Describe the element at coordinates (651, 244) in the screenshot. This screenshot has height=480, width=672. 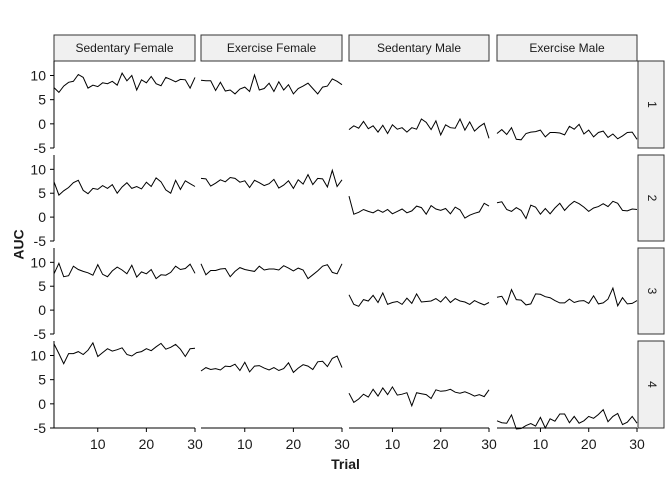
I see `row-strips: 1 2 3 4` at that location.